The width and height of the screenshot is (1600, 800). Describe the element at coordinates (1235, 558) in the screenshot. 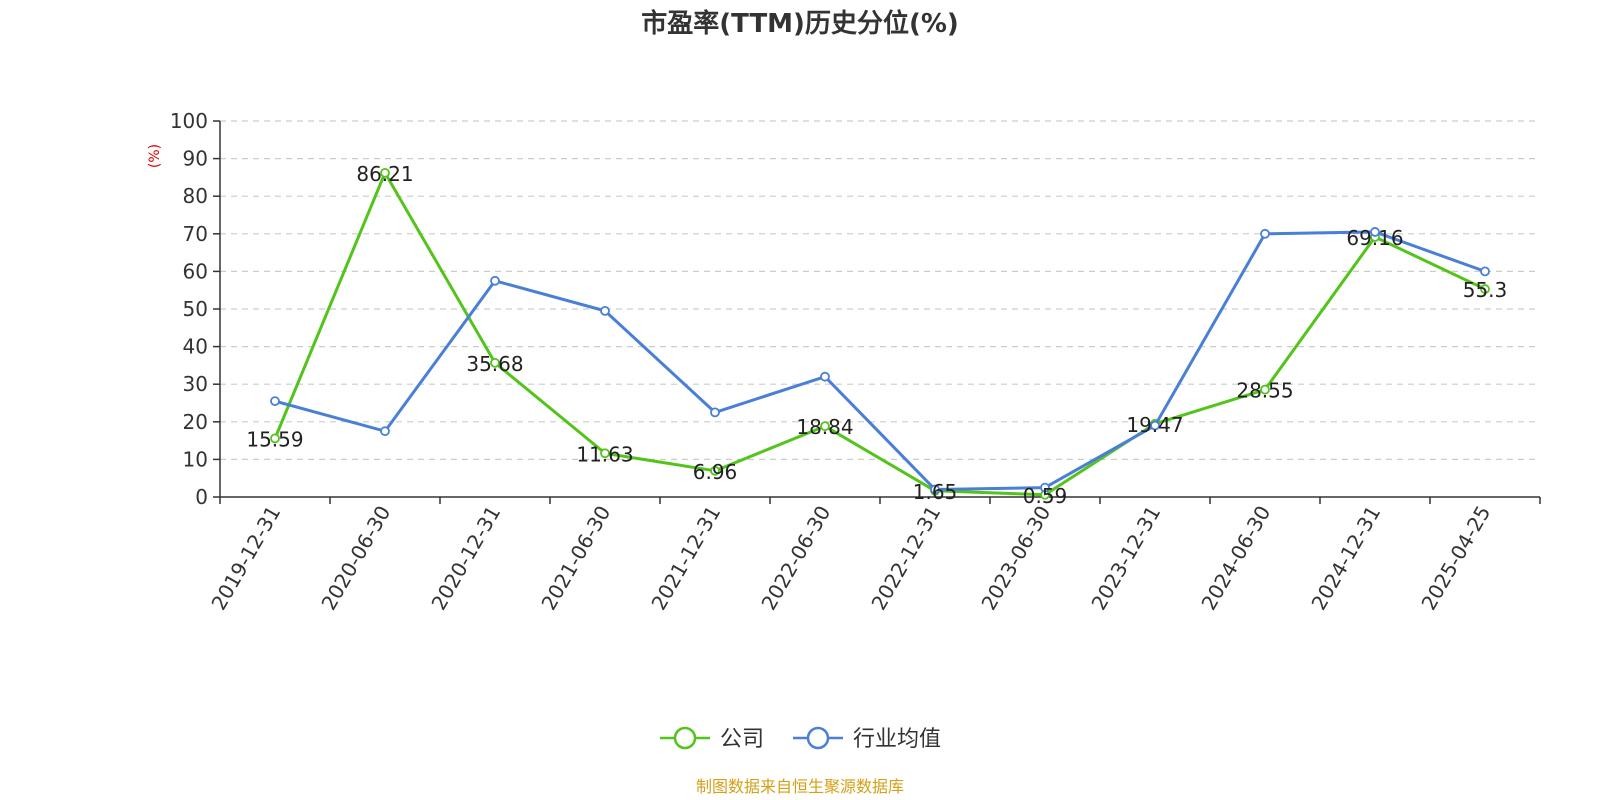

I see `x-tick-label: 2024-06-30` at that location.